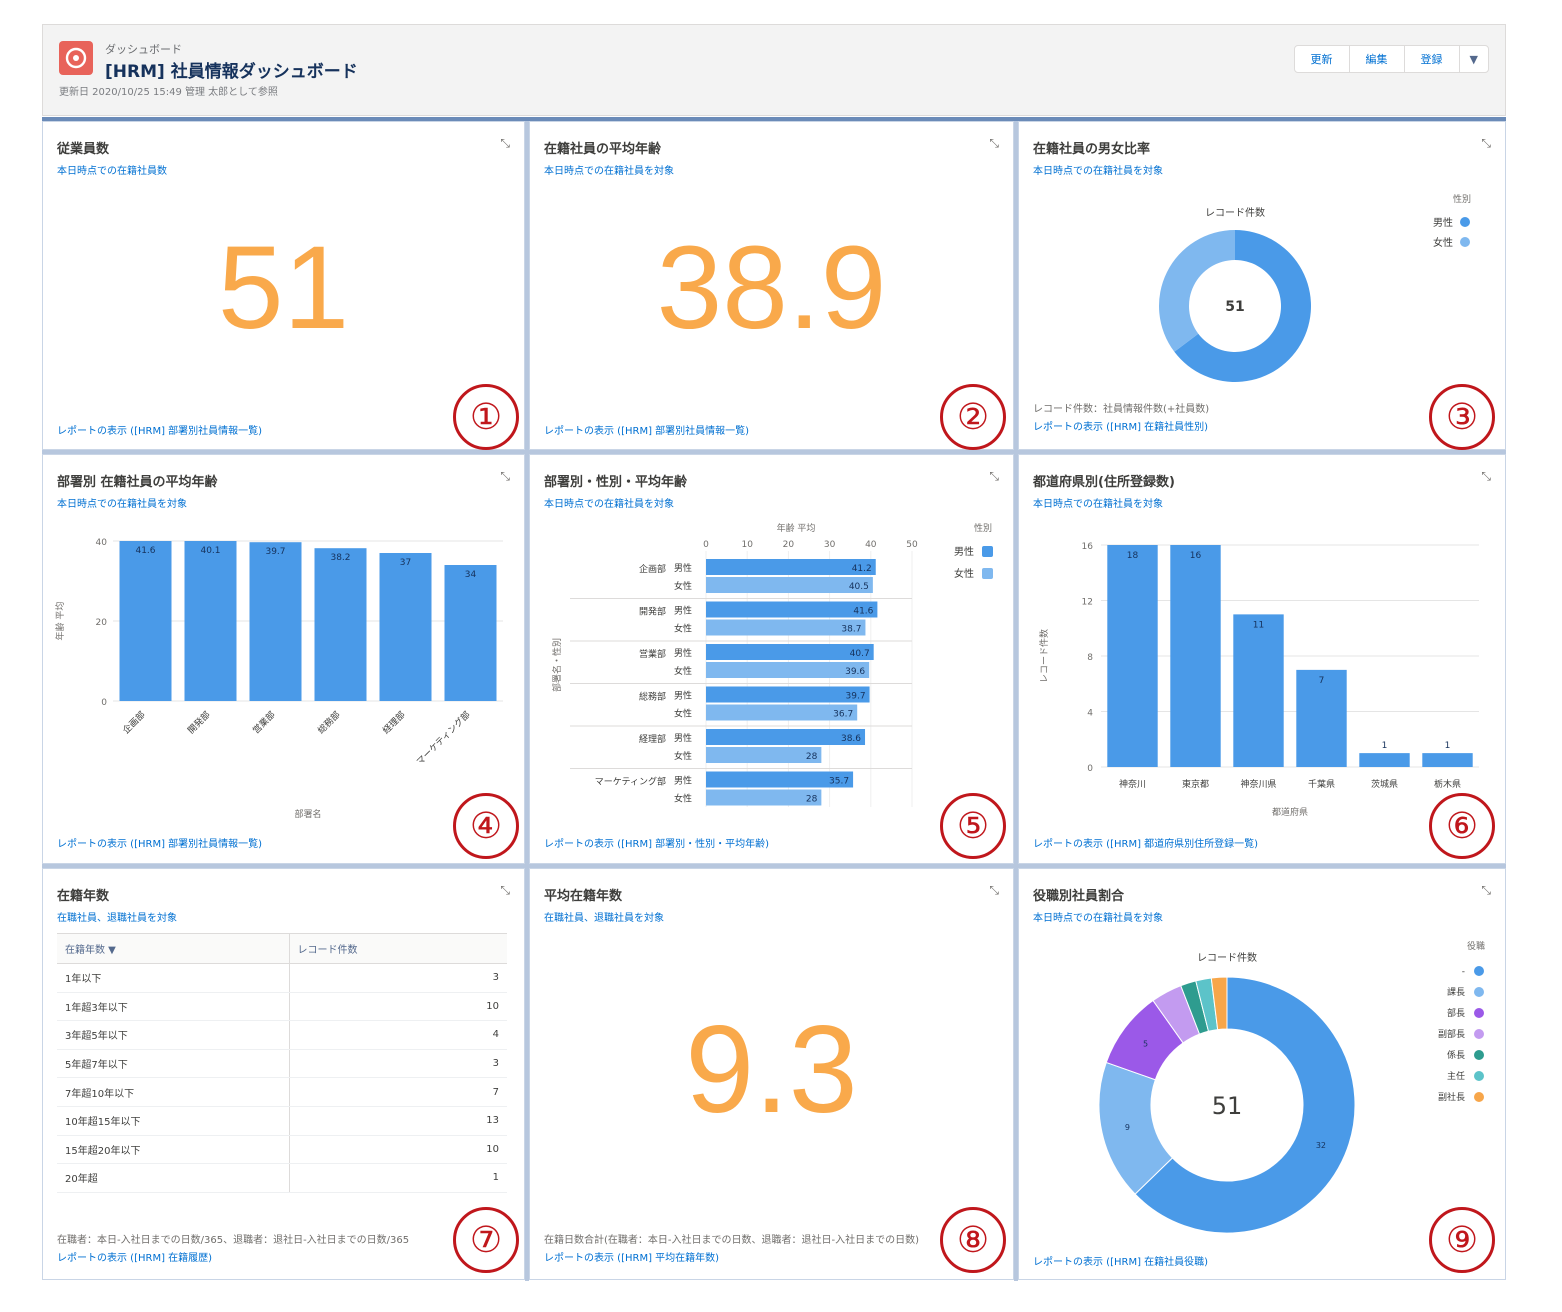 Image resolution: width=1562 pixels, height=1312 pixels. I want to click on y-tick-label: 12, so click(1087, 603).